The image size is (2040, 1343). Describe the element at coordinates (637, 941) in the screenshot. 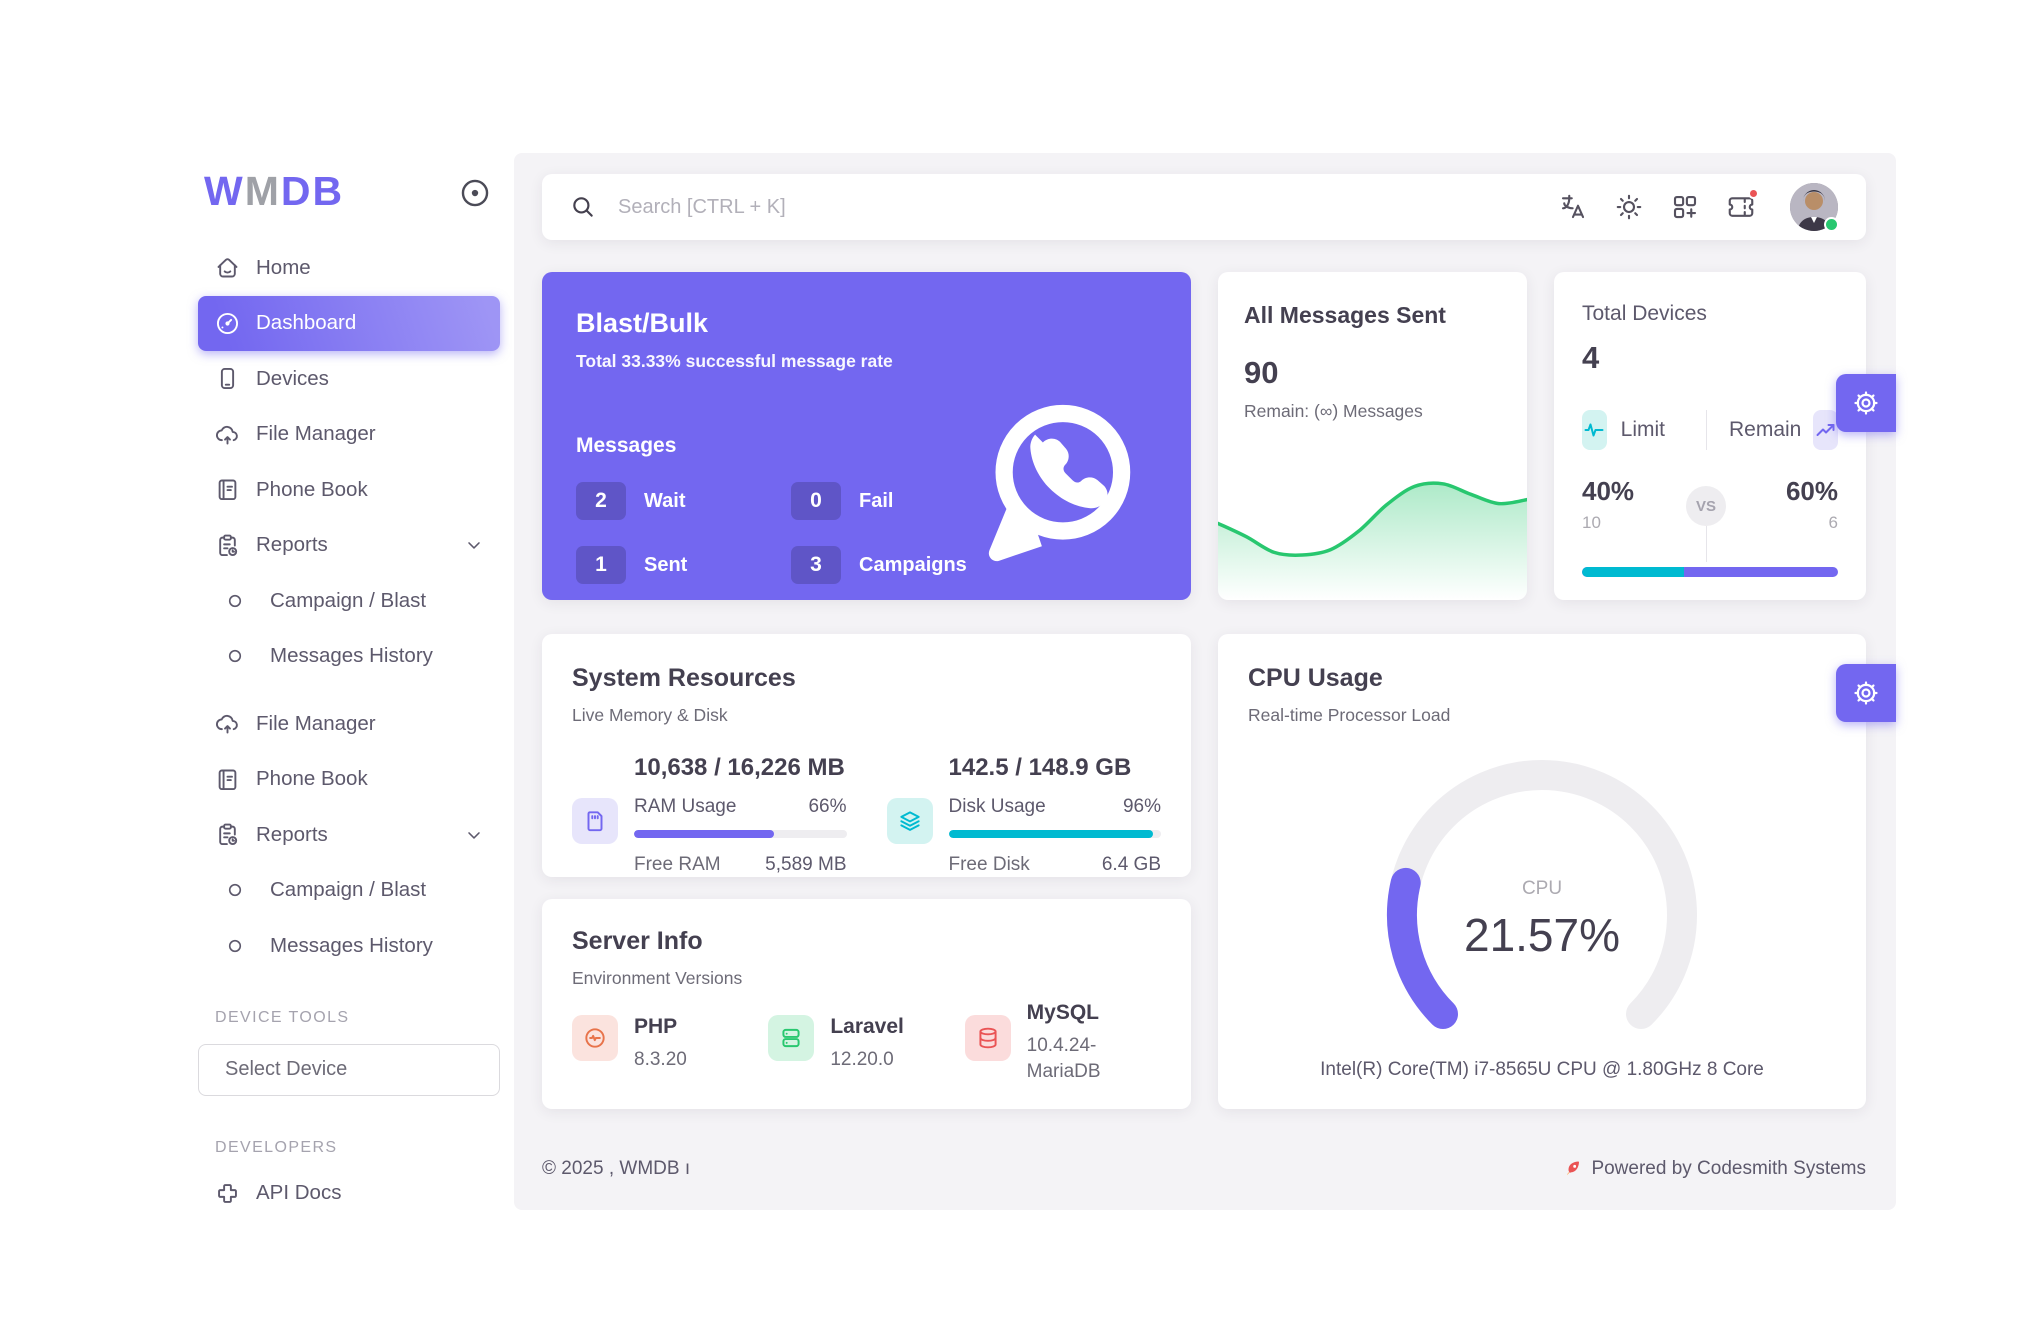

I see `server-info-title: Server Info` at that location.